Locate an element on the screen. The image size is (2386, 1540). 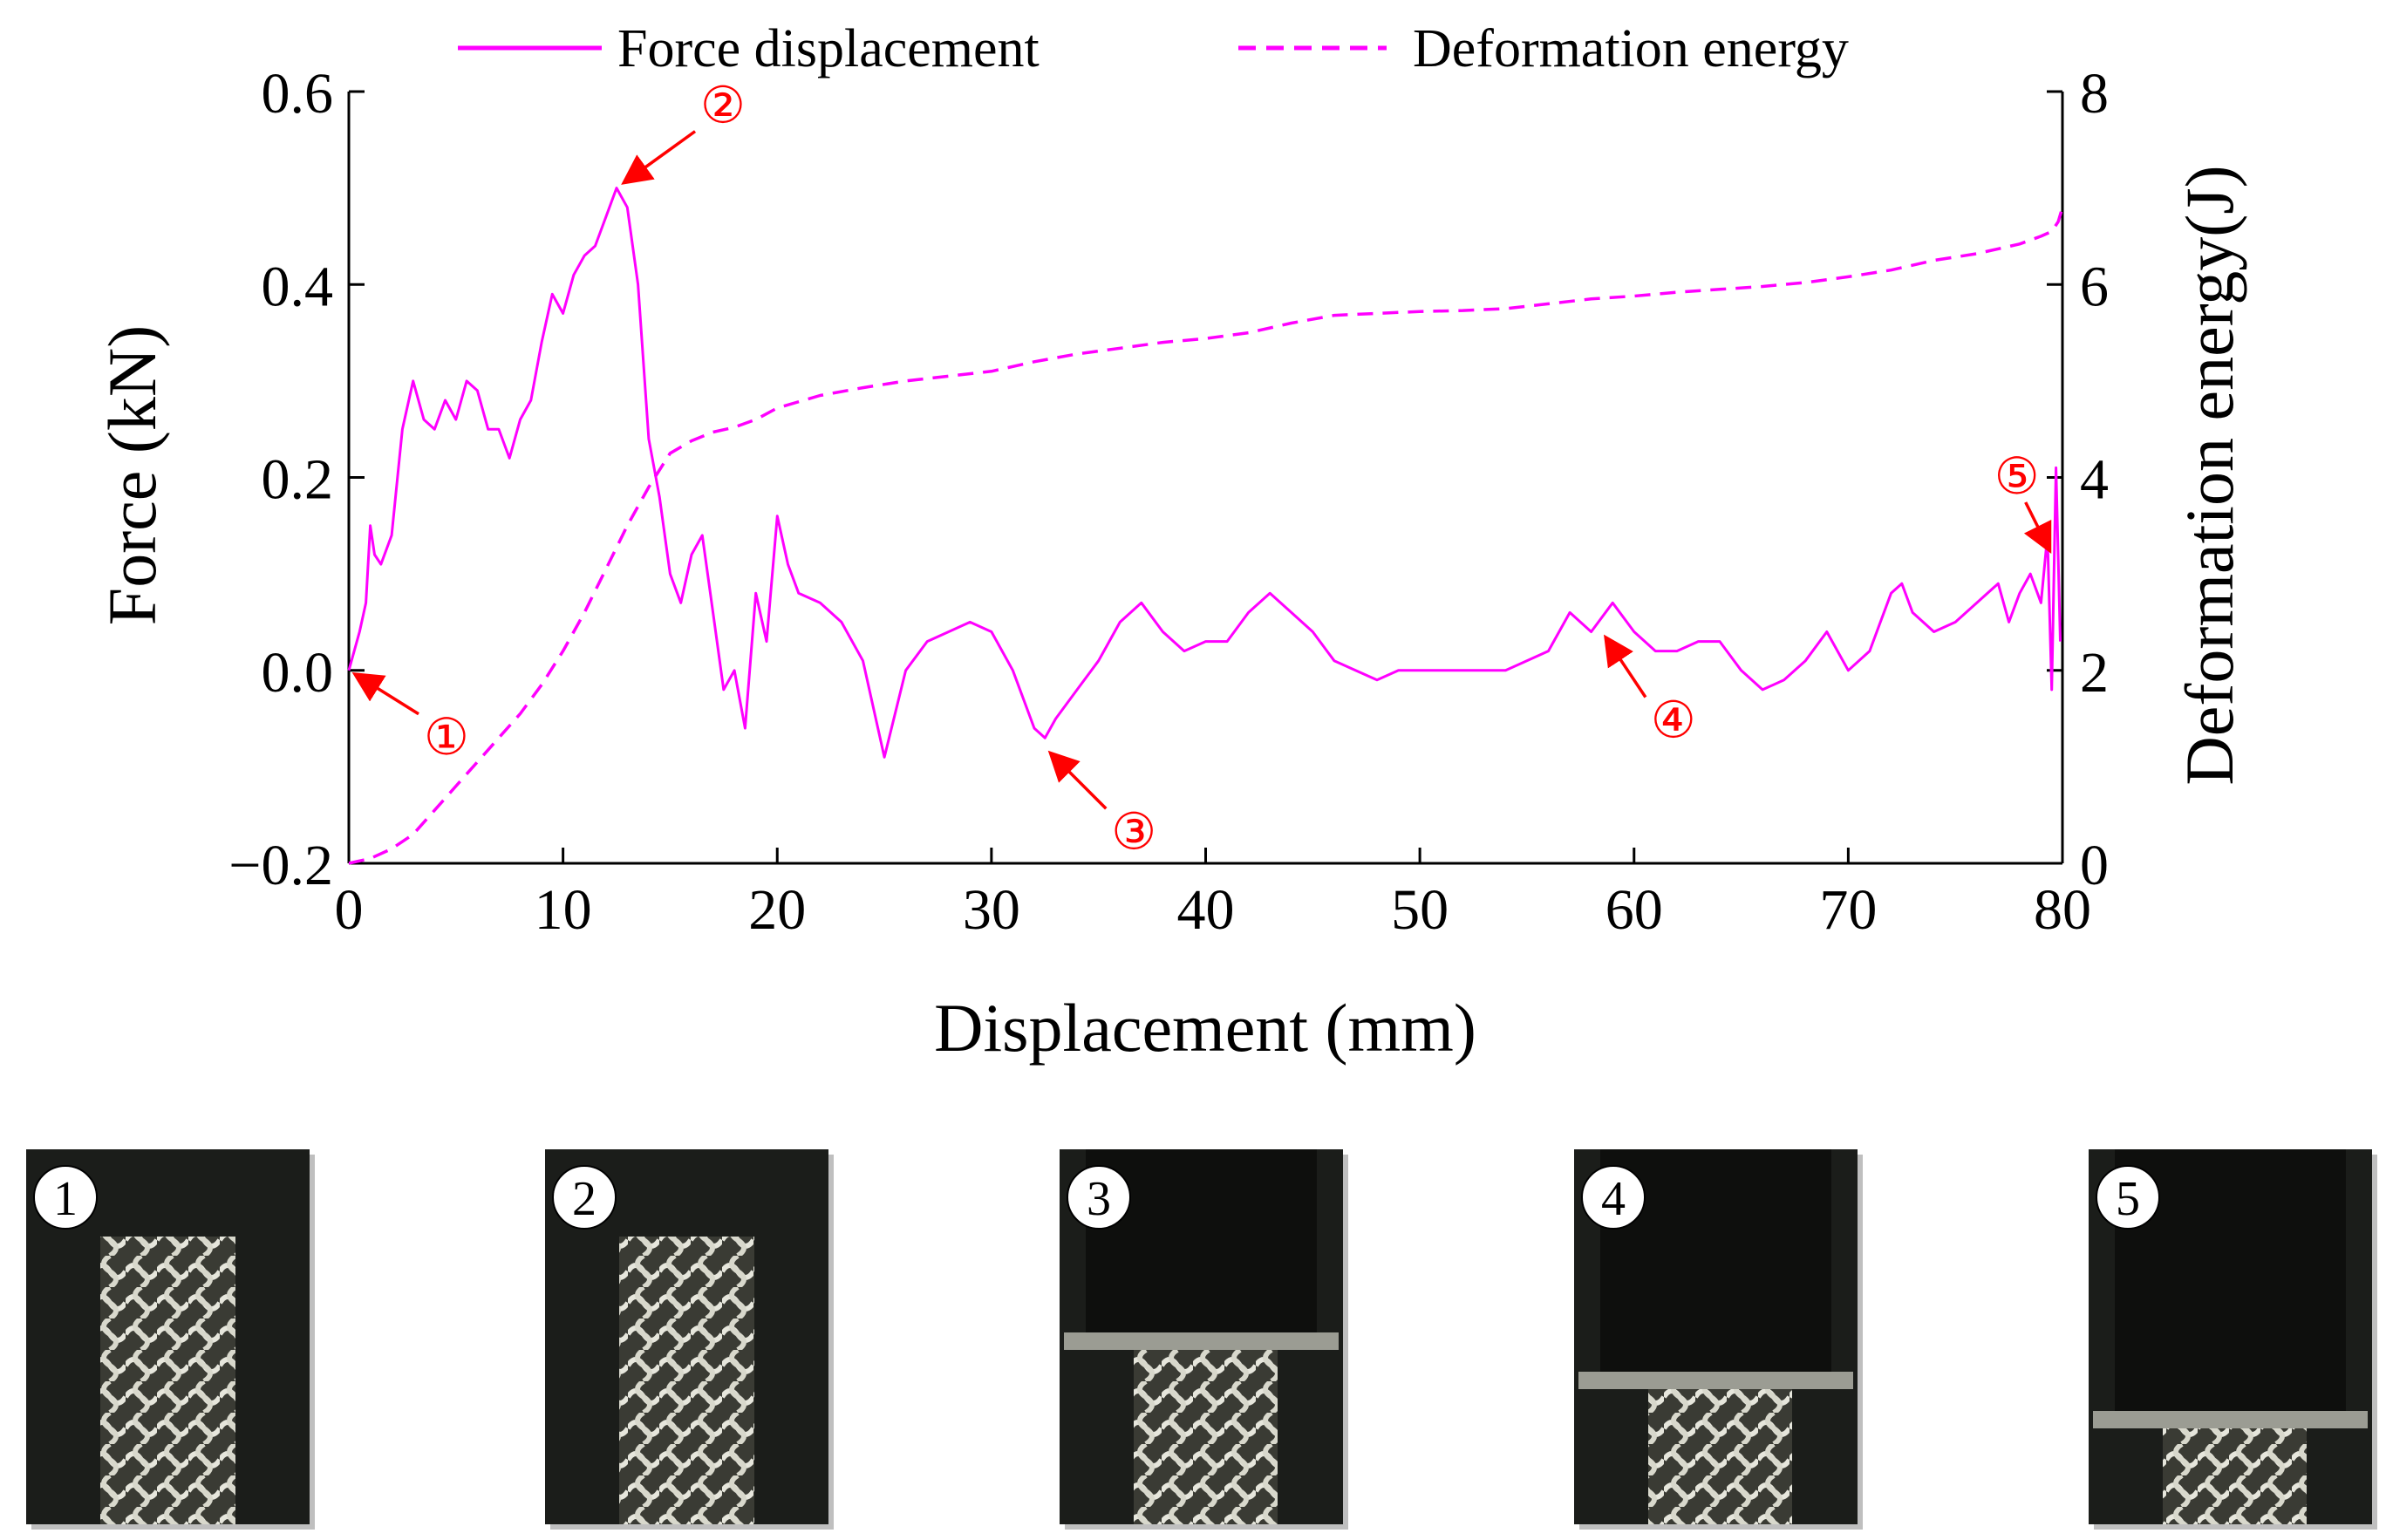
photo-panel: 4 is located at coordinates (1718, 1340).